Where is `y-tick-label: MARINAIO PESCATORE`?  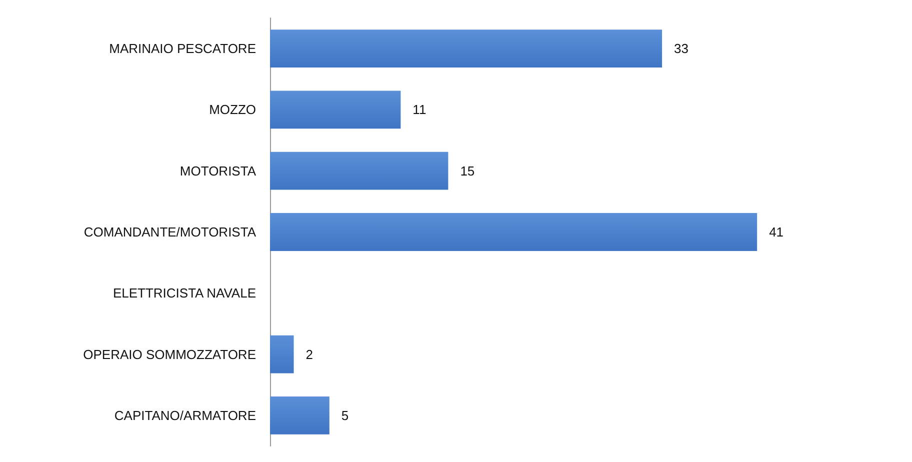
y-tick-label: MARINAIO PESCATORE is located at coordinates (182, 48).